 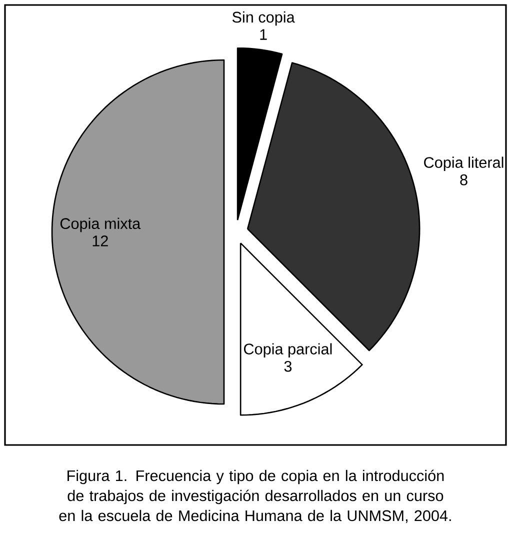 What do you see at coordinates (100, 241) in the screenshot?
I see `data-label: 12` at bounding box center [100, 241].